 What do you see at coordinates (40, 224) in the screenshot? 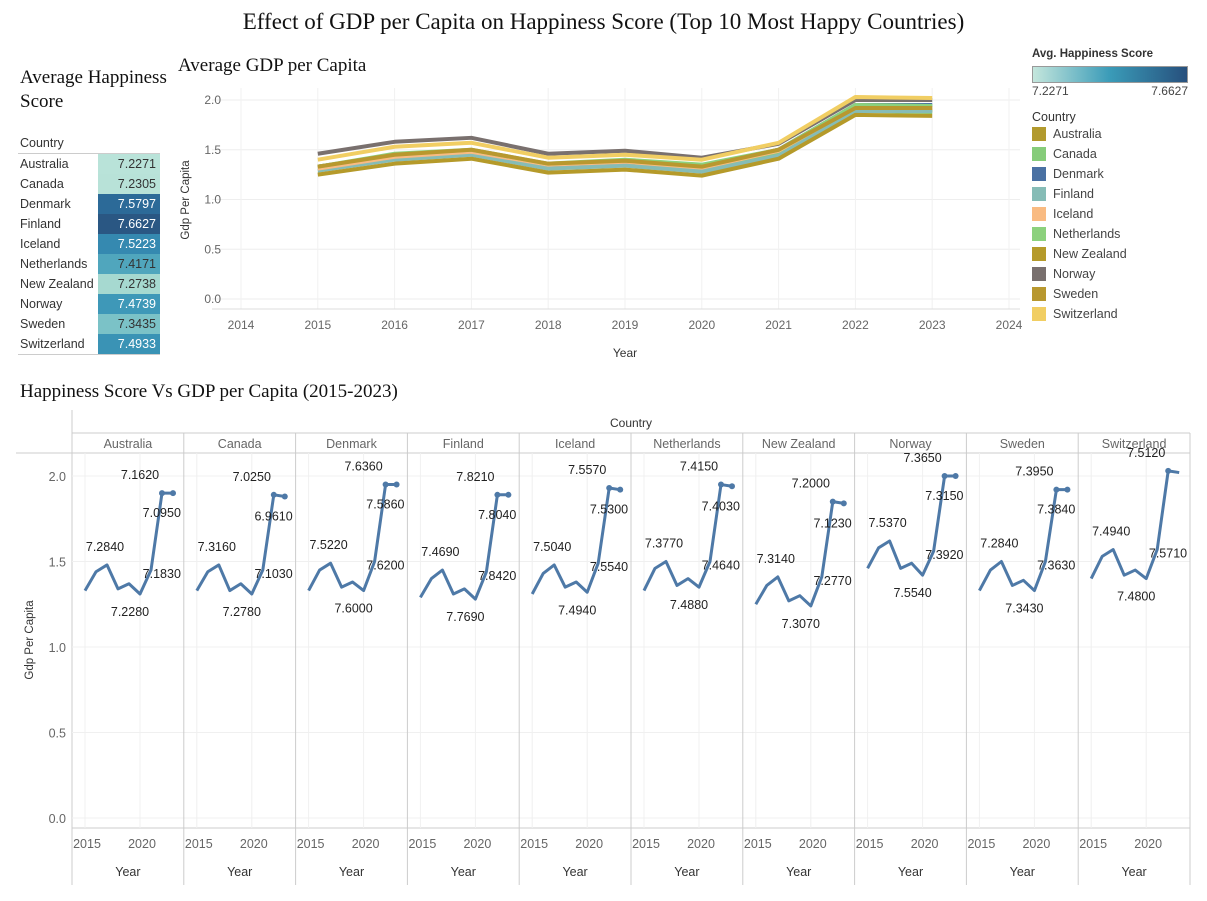
I see `country-cell: Finland` at bounding box center [40, 224].